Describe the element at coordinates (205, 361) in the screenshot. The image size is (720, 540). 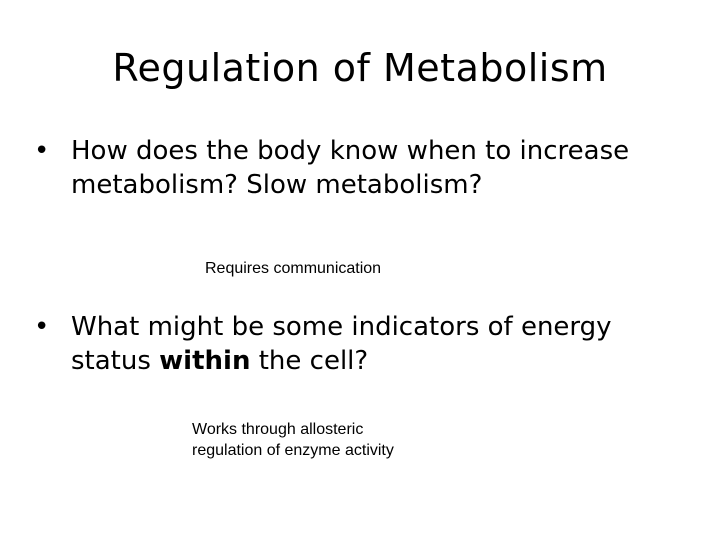
I see `bullet-text-emphasis: within` at that location.